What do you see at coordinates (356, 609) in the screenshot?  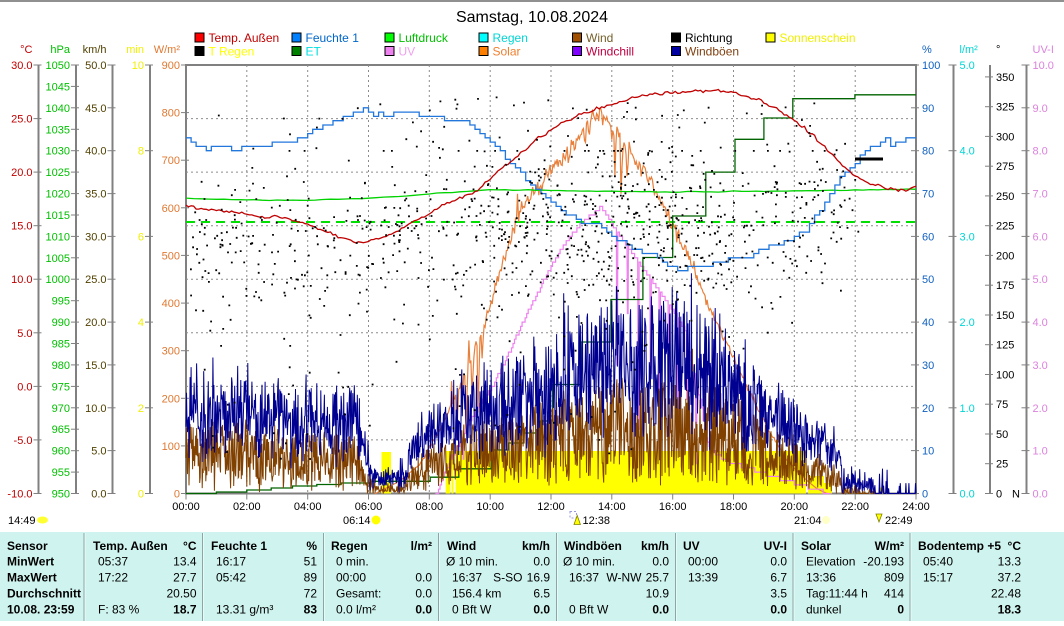 I see `svg-text: 0.0 l/m²` at bounding box center [356, 609].